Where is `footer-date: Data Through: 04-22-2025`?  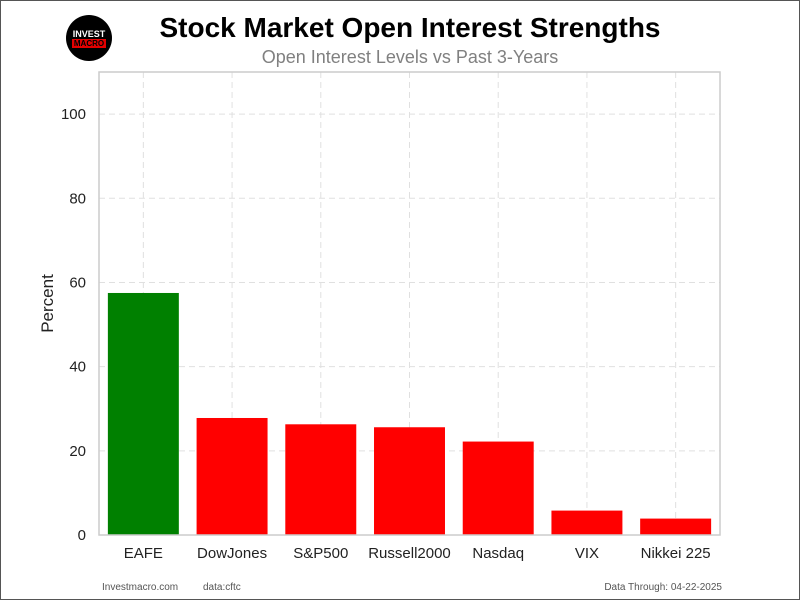 footer-date: Data Through: 04-22-2025 is located at coordinates (663, 587).